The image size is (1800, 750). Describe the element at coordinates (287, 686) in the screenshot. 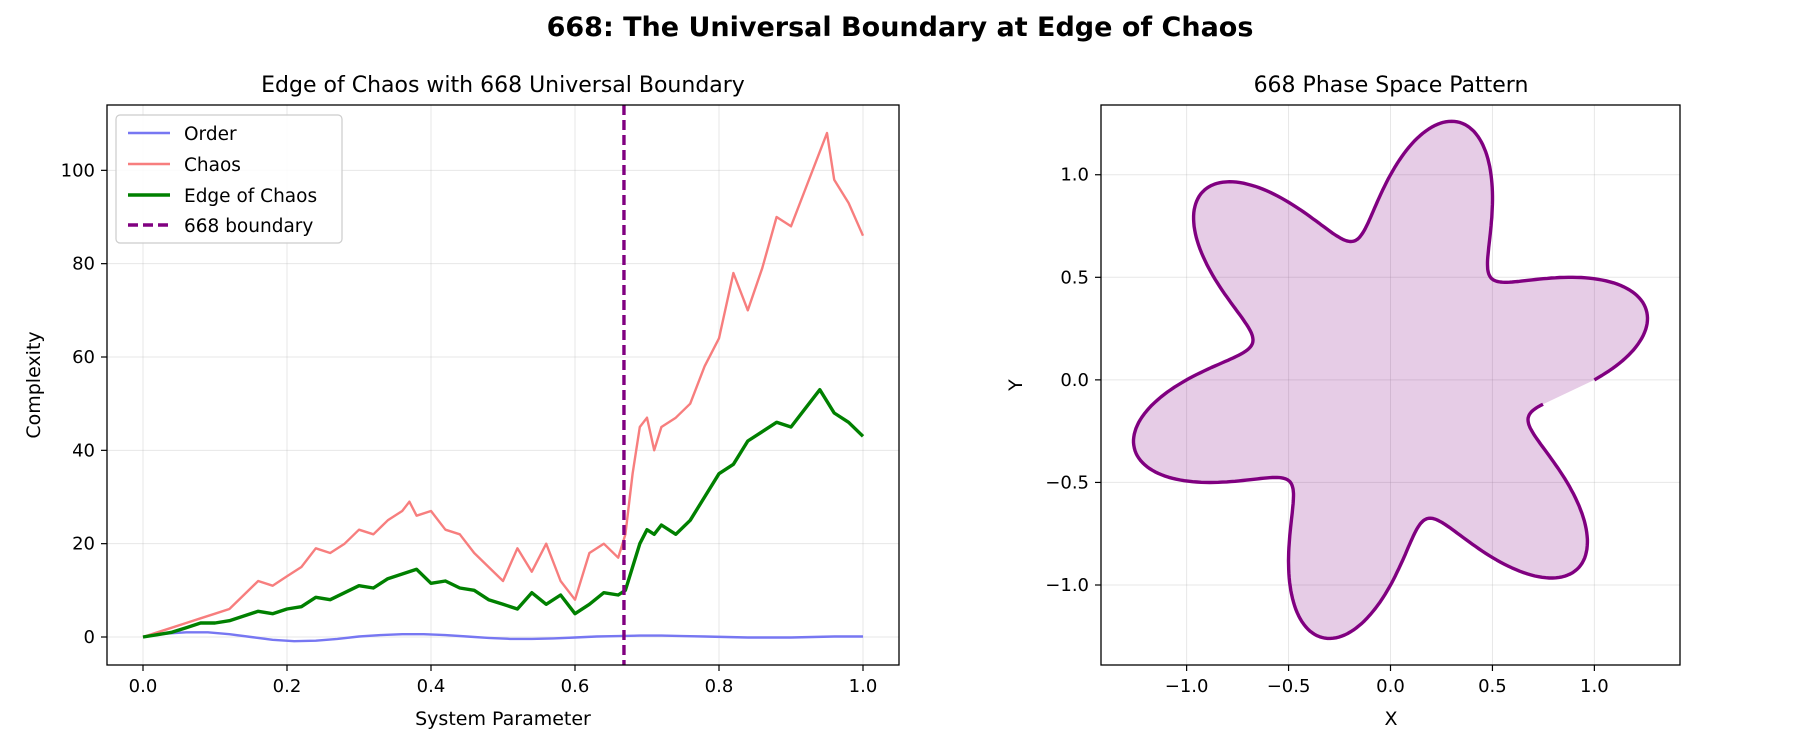

I see `x-tick-label: 0.2` at that location.